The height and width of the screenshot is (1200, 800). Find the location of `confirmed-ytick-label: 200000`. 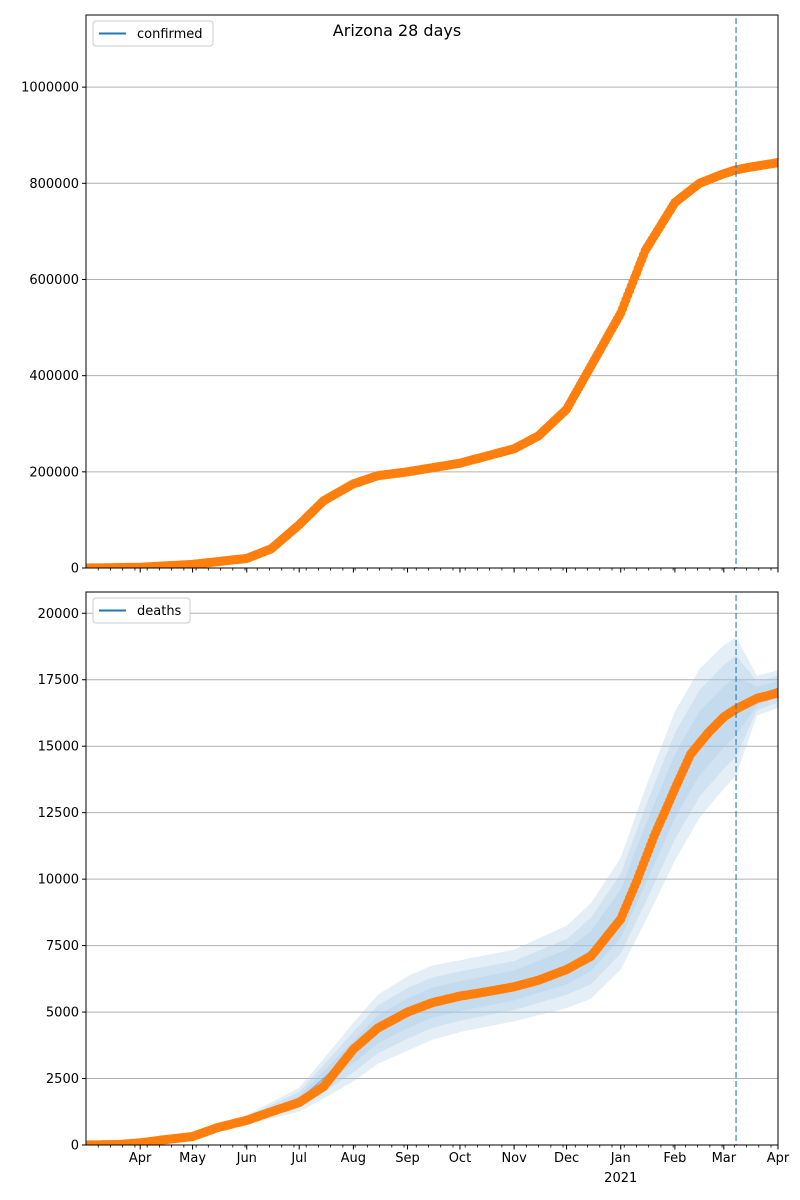

confirmed-ytick-label: 200000 is located at coordinates (54, 472).